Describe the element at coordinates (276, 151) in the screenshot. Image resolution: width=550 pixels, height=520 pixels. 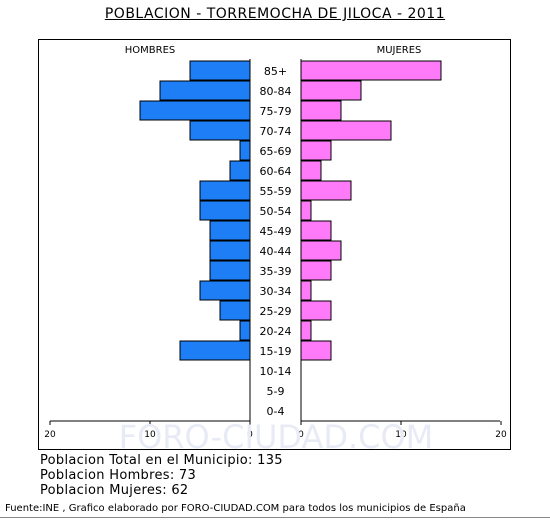
I see `age-label: 65-69` at that location.